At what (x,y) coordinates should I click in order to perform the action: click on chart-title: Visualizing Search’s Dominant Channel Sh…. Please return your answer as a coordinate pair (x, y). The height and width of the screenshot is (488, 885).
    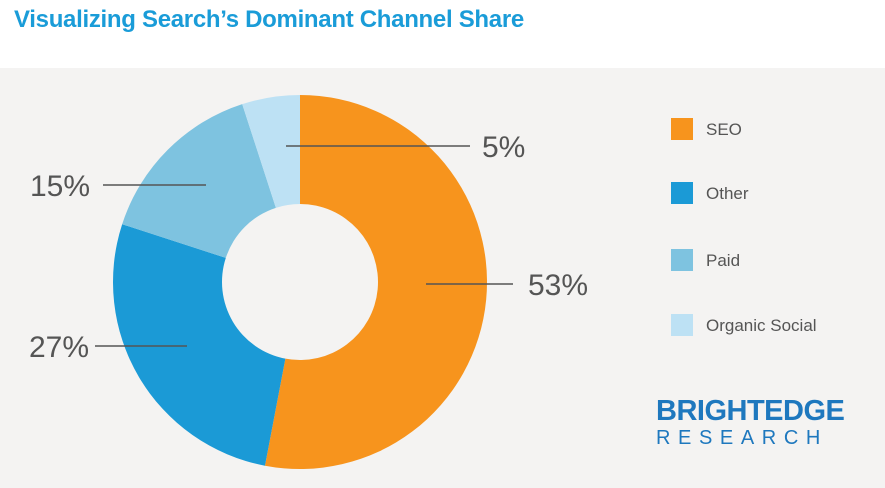
    Looking at the image, I should click on (269, 19).